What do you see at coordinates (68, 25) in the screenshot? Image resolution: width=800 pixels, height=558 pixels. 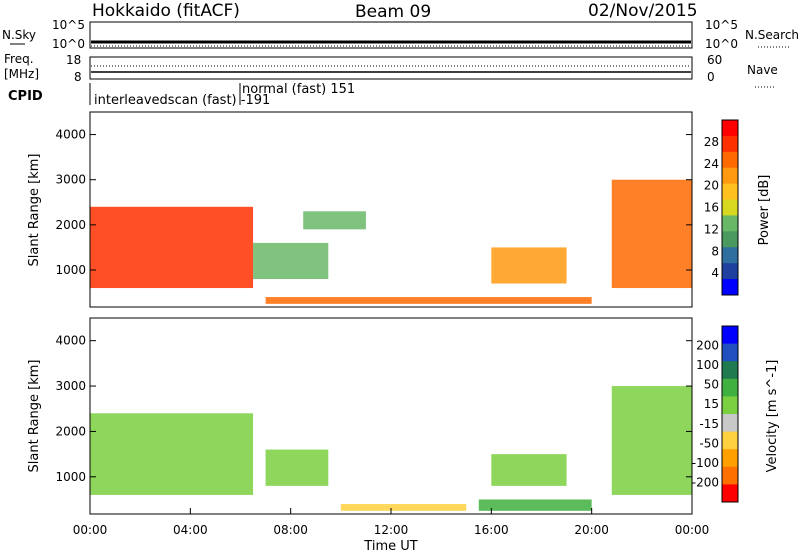 I see `noise-left-tick-top: 10^5` at bounding box center [68, 25].